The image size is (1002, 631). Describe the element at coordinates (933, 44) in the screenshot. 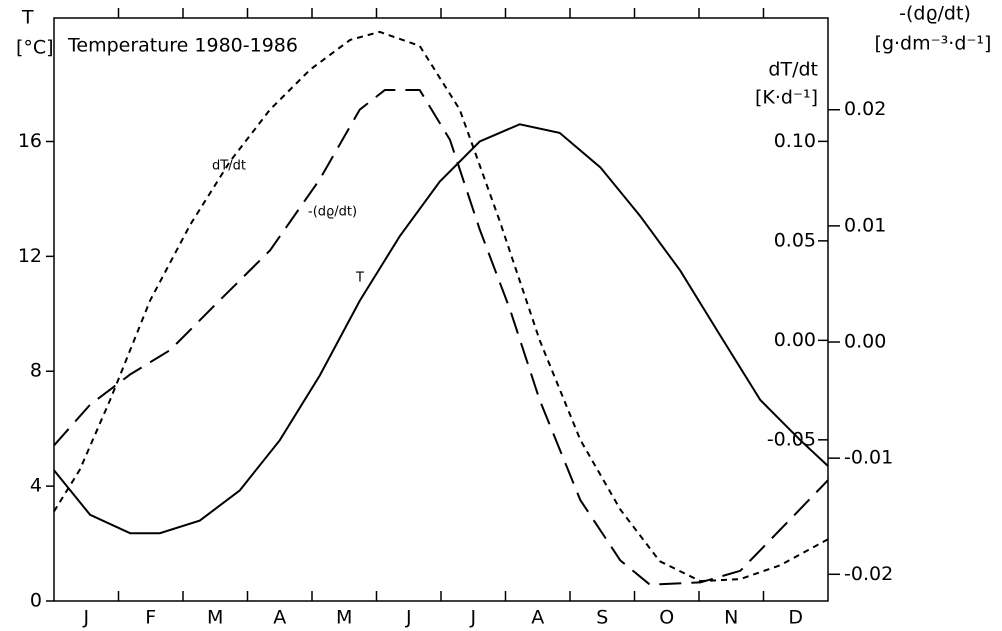

I see `y3-axis-unit: [g·dm⁻³·d⁻¹]` at that location.